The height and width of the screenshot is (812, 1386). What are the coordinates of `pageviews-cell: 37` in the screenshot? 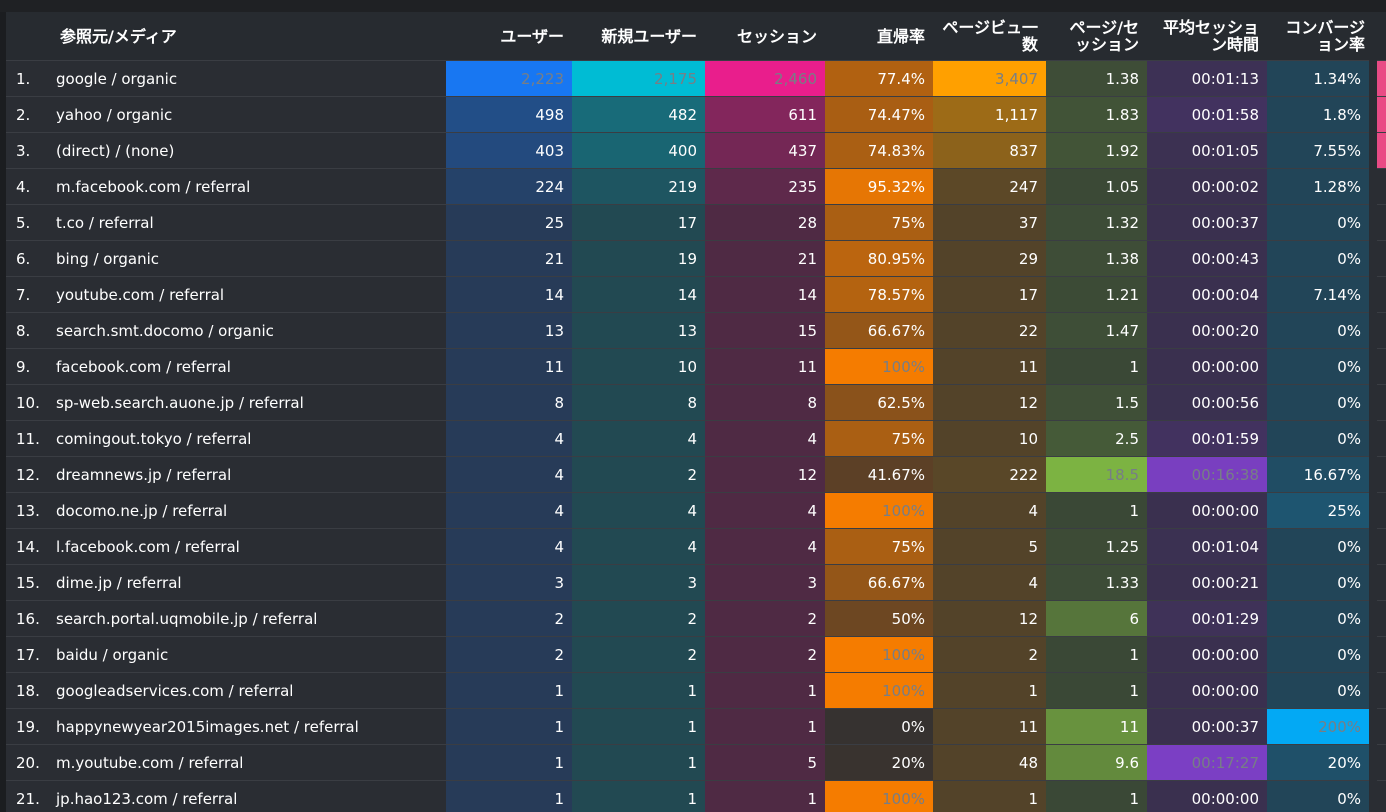 It's located at (989, 222).